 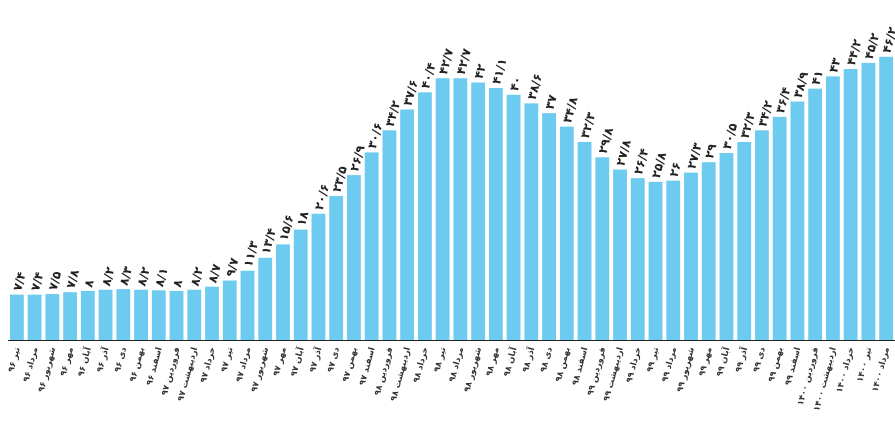 What do you see at coordinates (137, 364) in the screenshot?
I see `x-tick-label-7: بهمن ۹۶` at bounding box center [137, 364].